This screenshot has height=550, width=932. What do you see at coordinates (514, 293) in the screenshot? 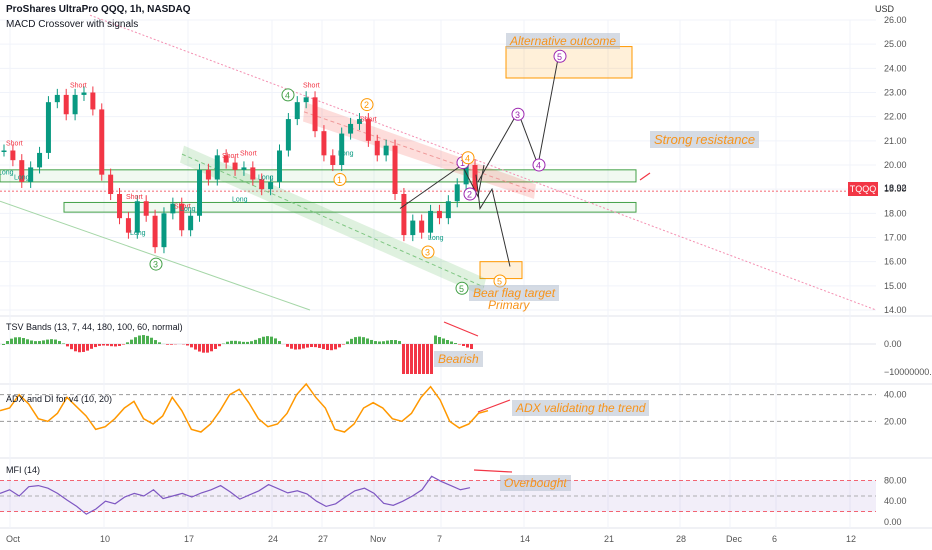
I see `note-bear-flag-target: Bear flag target` at bounding box center [514, 293].